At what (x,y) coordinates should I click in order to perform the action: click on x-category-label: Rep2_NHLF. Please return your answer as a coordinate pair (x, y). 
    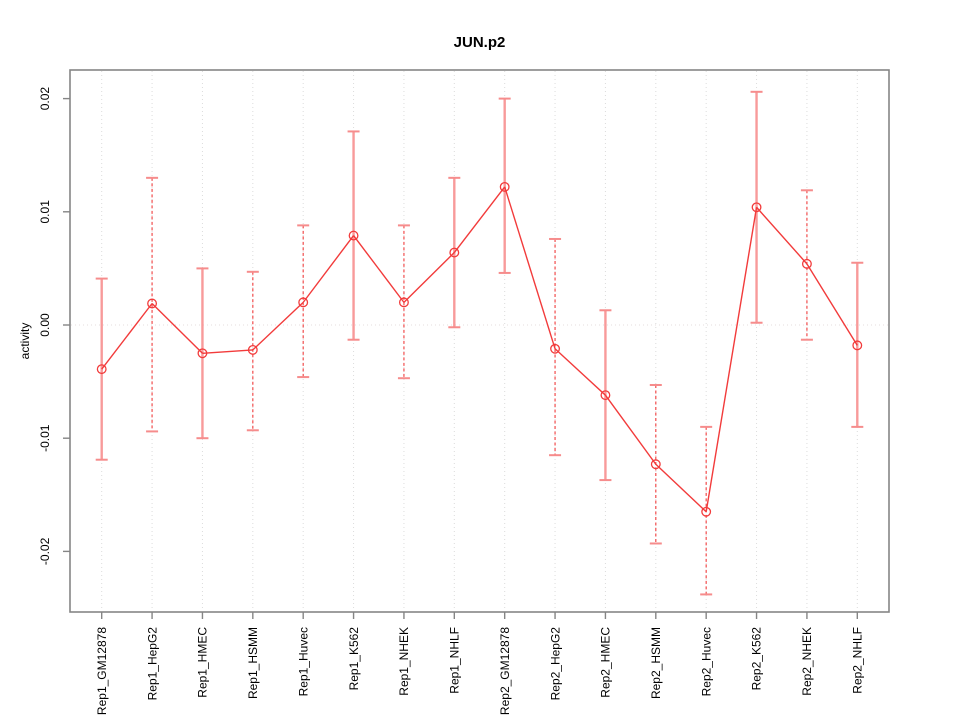
    Looking at the image, I should click on (857, 660).